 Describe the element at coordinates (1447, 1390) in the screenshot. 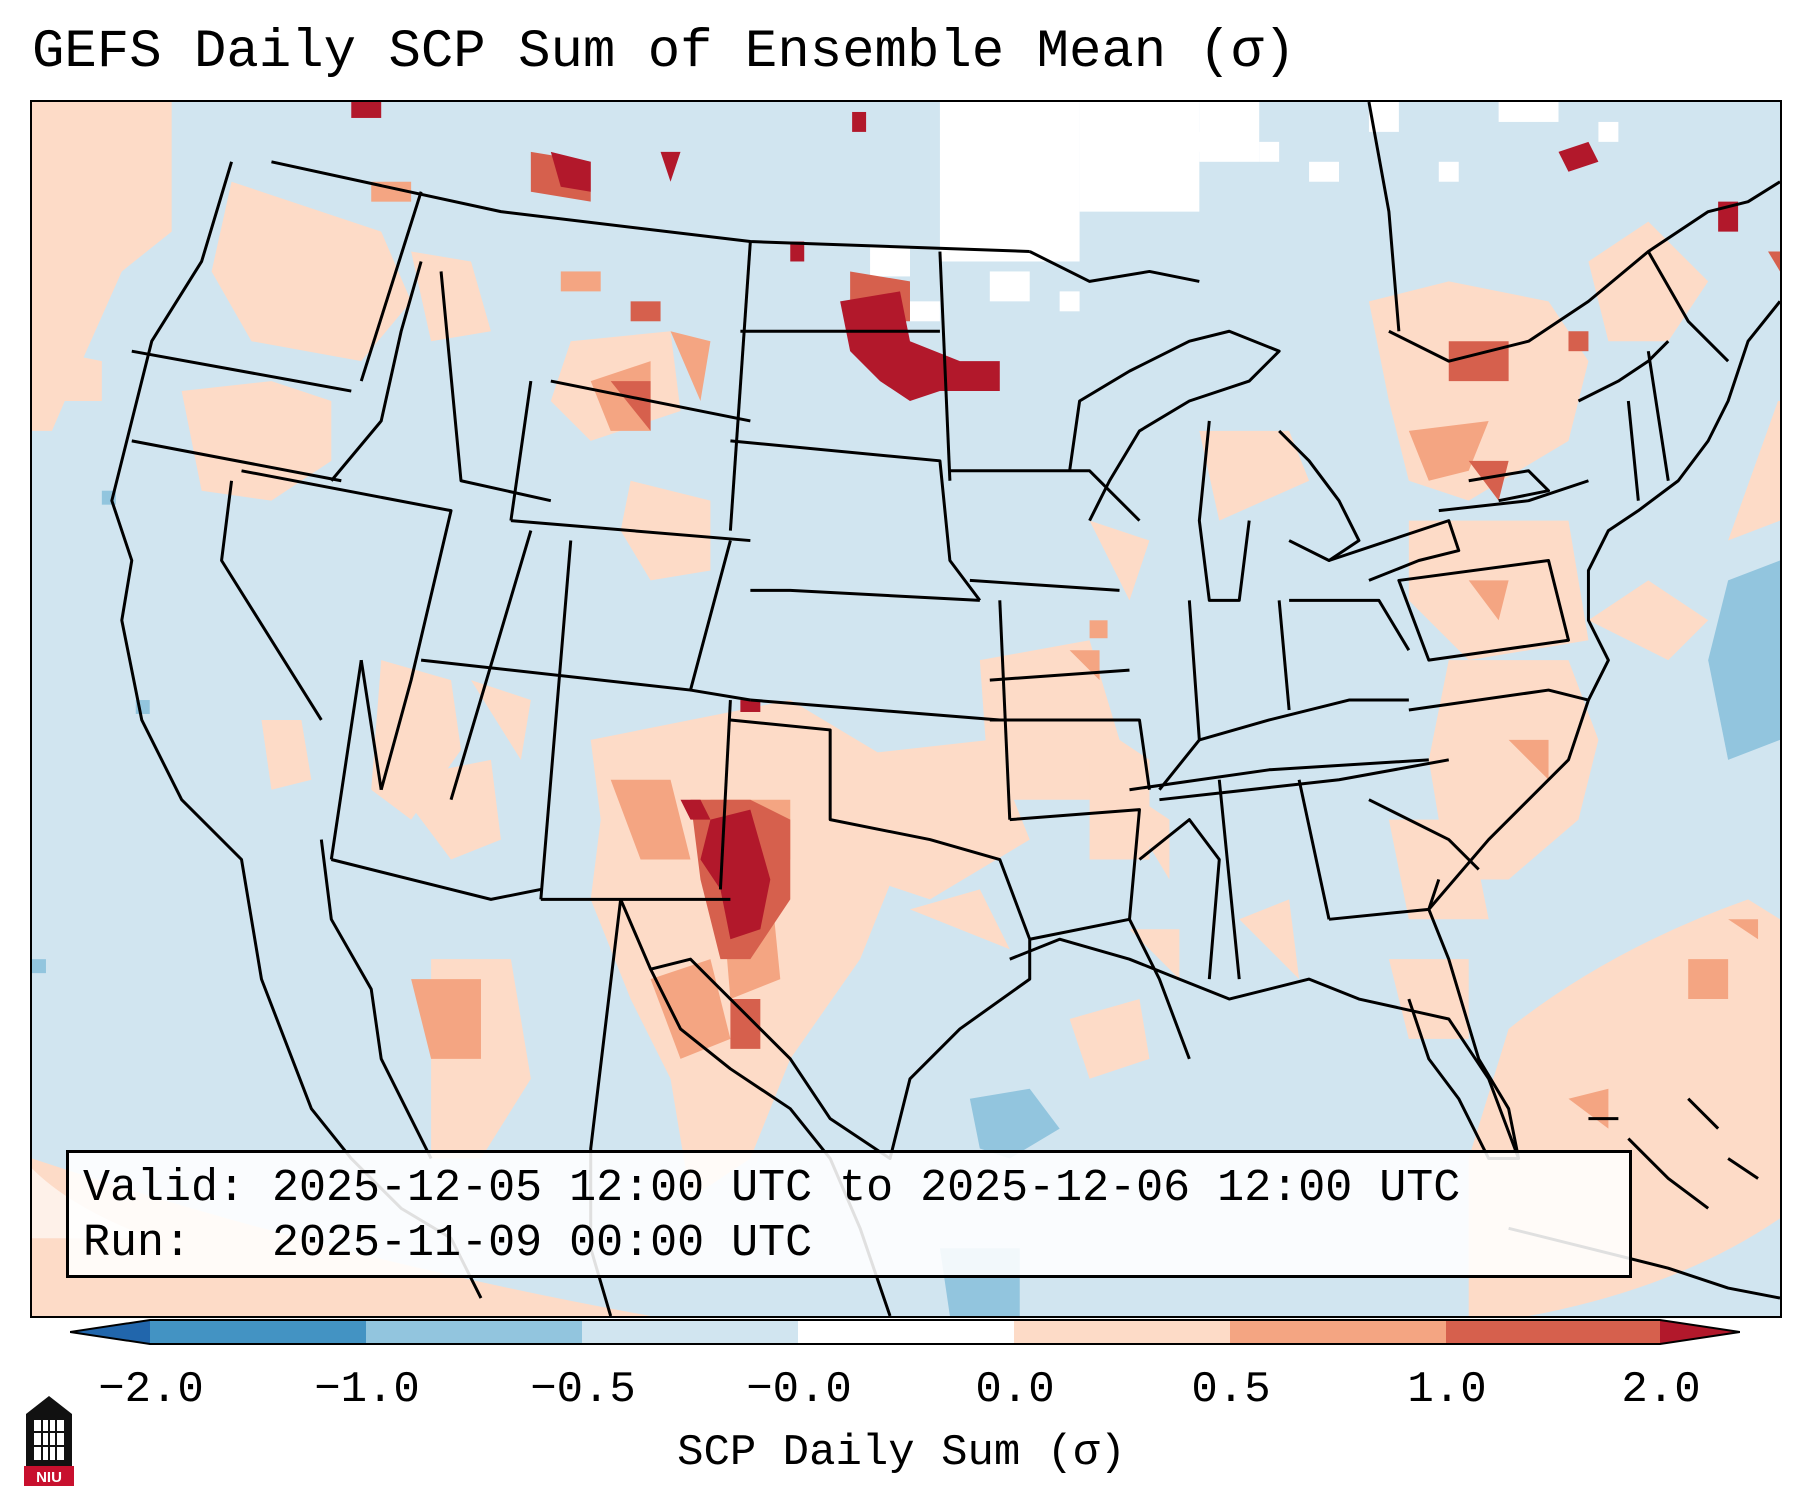

I see `colorbar-tick-label: 1.0` at that location.